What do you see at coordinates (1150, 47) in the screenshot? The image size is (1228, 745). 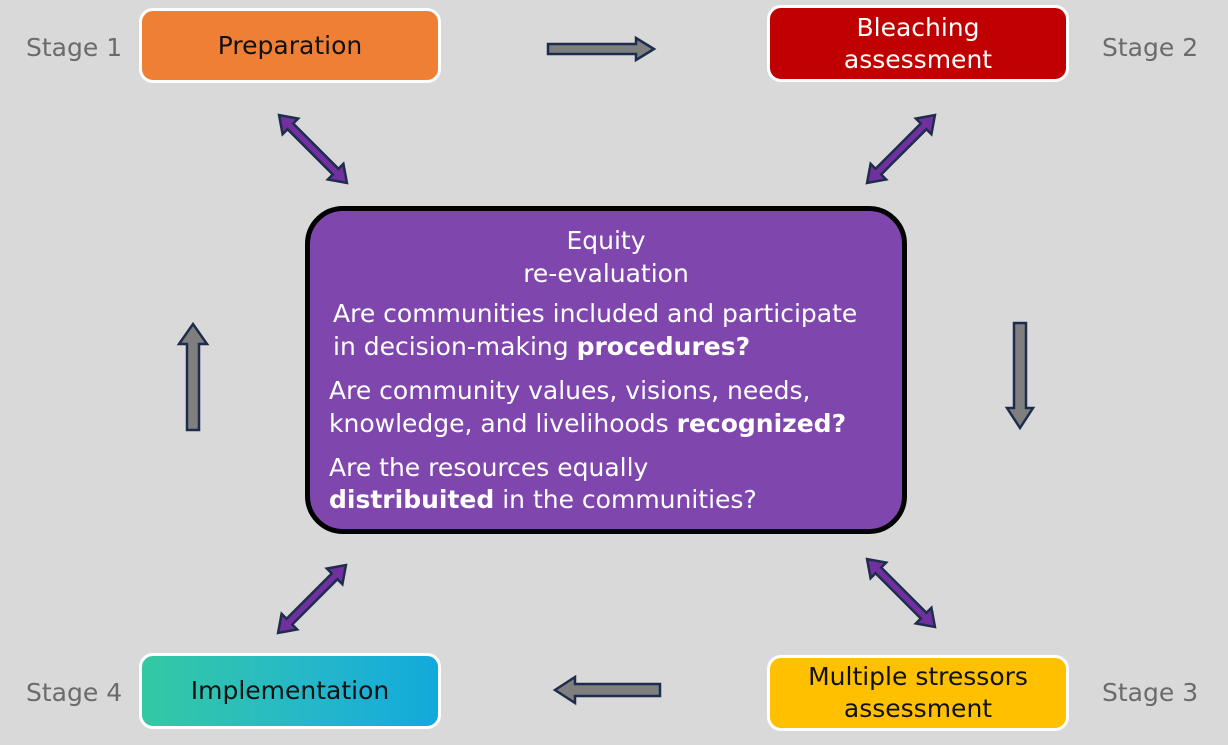 I see `stage-2-label: Stage 2` at bounding box center [1150, 47].